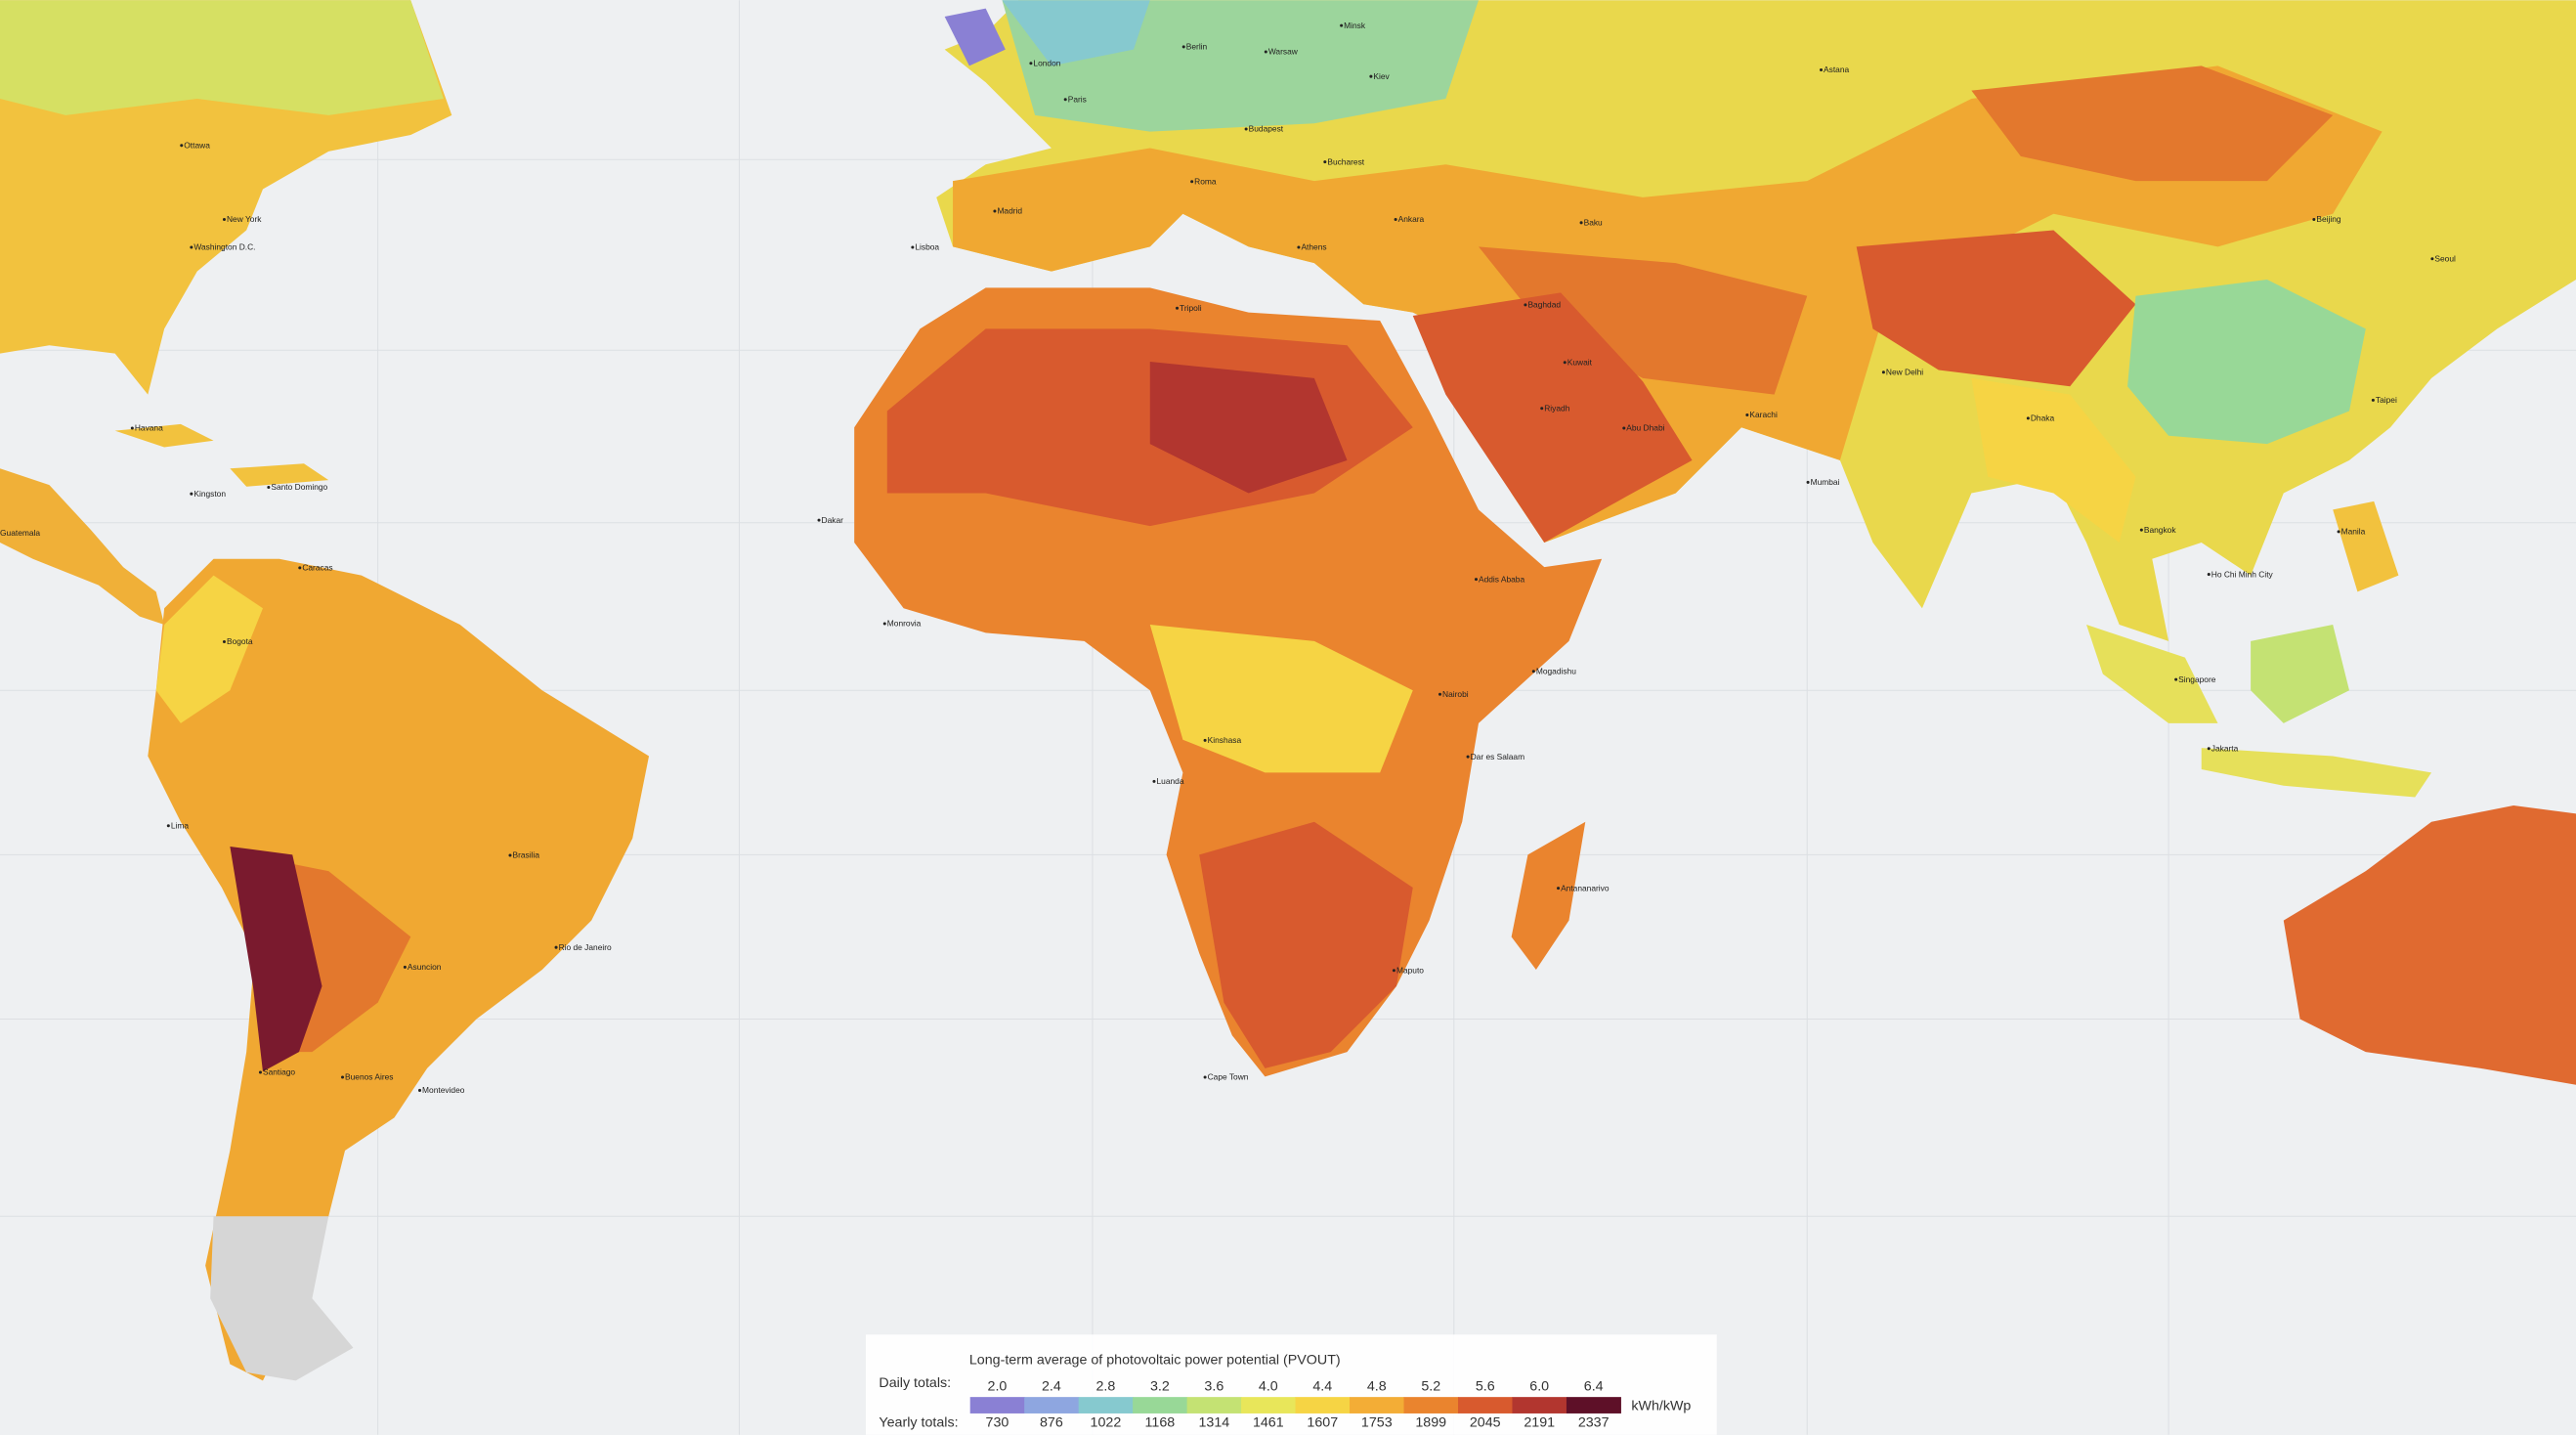  Describe the element at coordinates (1010, 211) in the screenshot. I see `city-label: Madrid` at that location.